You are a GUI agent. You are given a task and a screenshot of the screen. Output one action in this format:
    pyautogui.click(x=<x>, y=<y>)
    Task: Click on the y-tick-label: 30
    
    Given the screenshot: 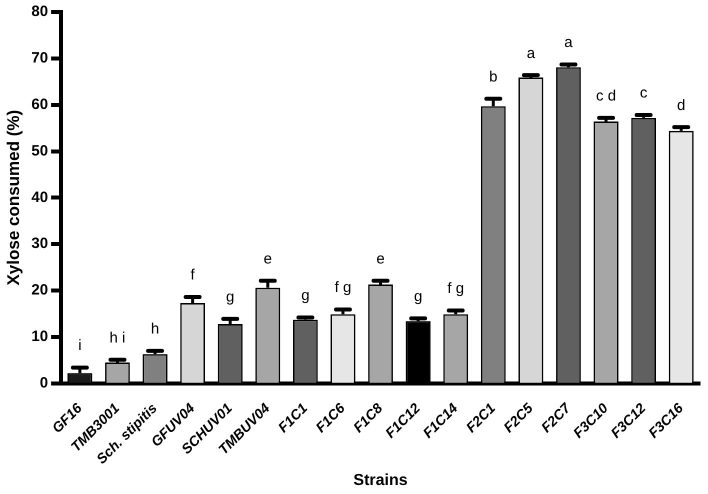 What is the action you would take?
    pyautogui.click(x=39, y=243)
    